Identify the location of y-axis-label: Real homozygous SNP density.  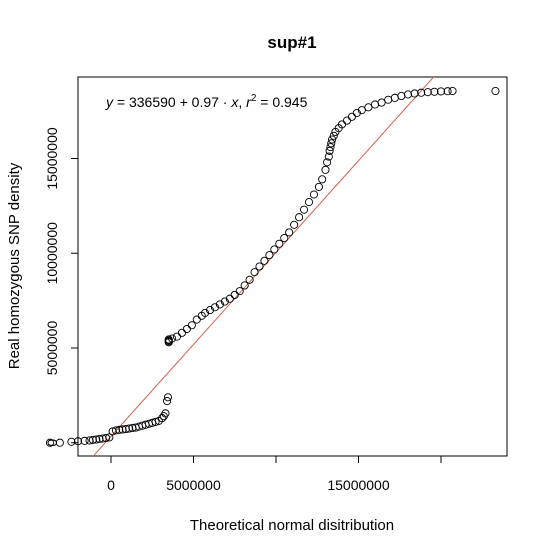
(14, 265).